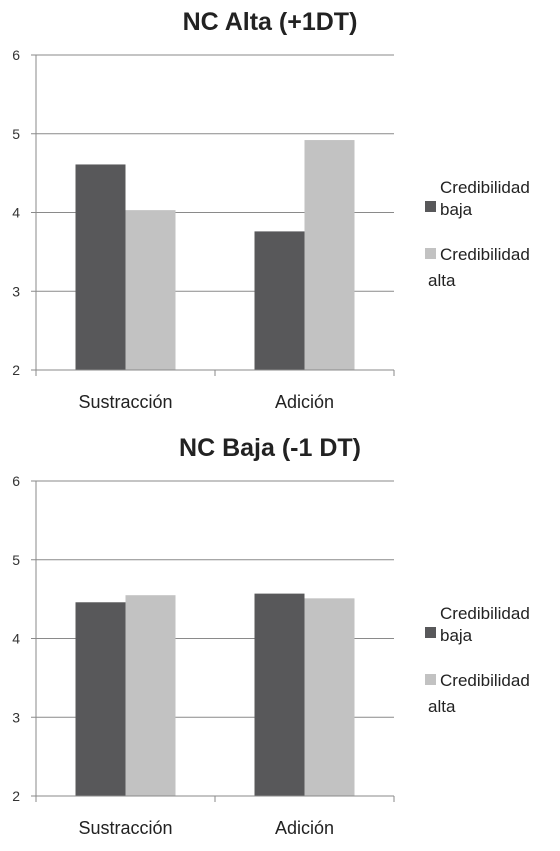 The height and width of the screenshot is (851, 560). Describe the element at coordinates (270, 448) in the screenshot. I see `chart-title: NC Baja (-1 DT)` at that location.